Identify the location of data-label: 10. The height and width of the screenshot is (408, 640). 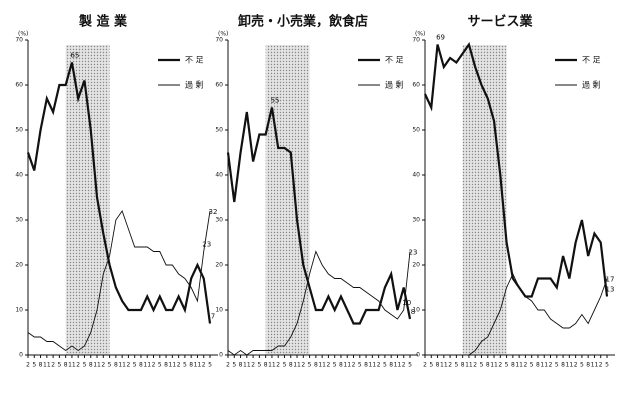
(406, 303).